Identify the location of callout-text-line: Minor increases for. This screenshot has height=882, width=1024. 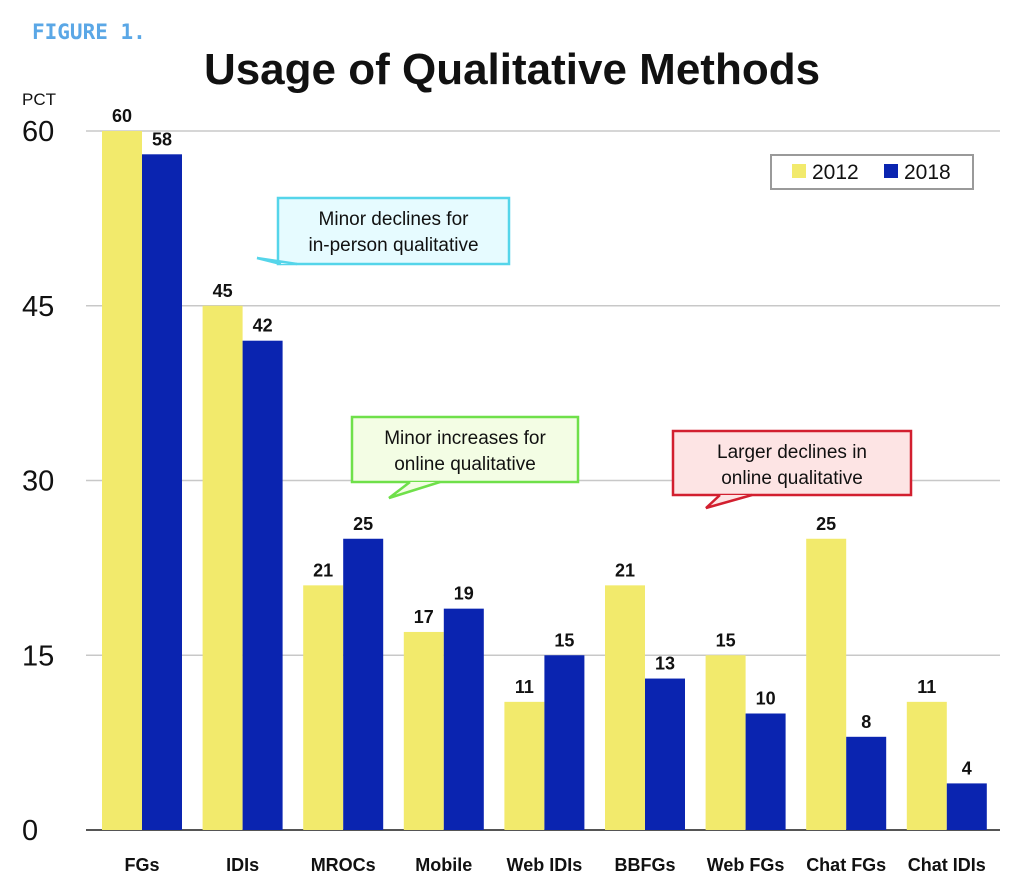
(465, 438).